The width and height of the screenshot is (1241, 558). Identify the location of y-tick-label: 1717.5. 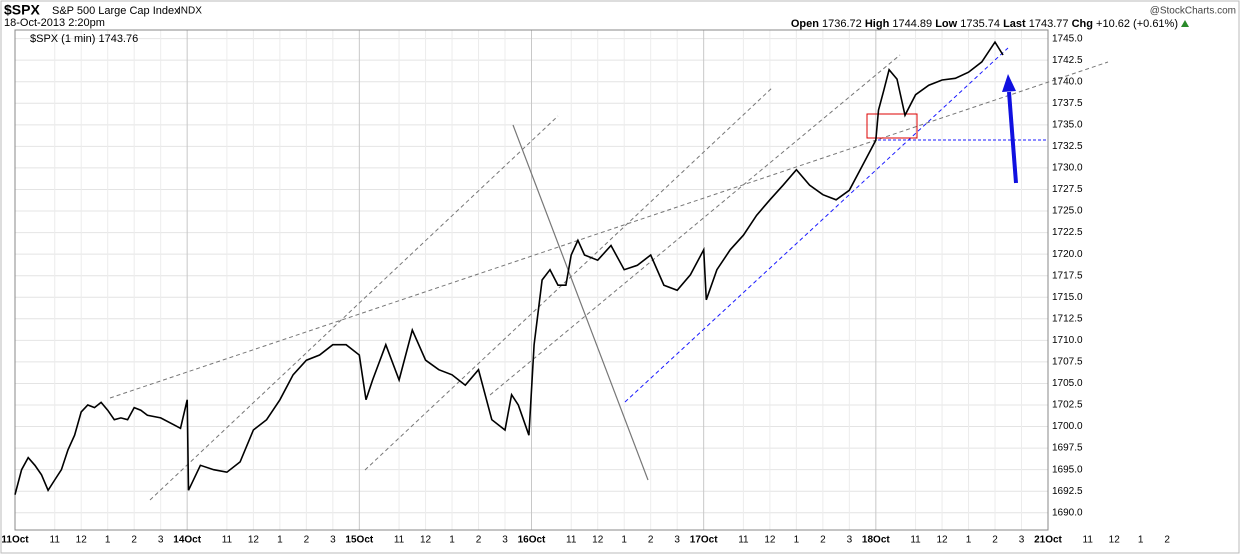
(1067, 275).